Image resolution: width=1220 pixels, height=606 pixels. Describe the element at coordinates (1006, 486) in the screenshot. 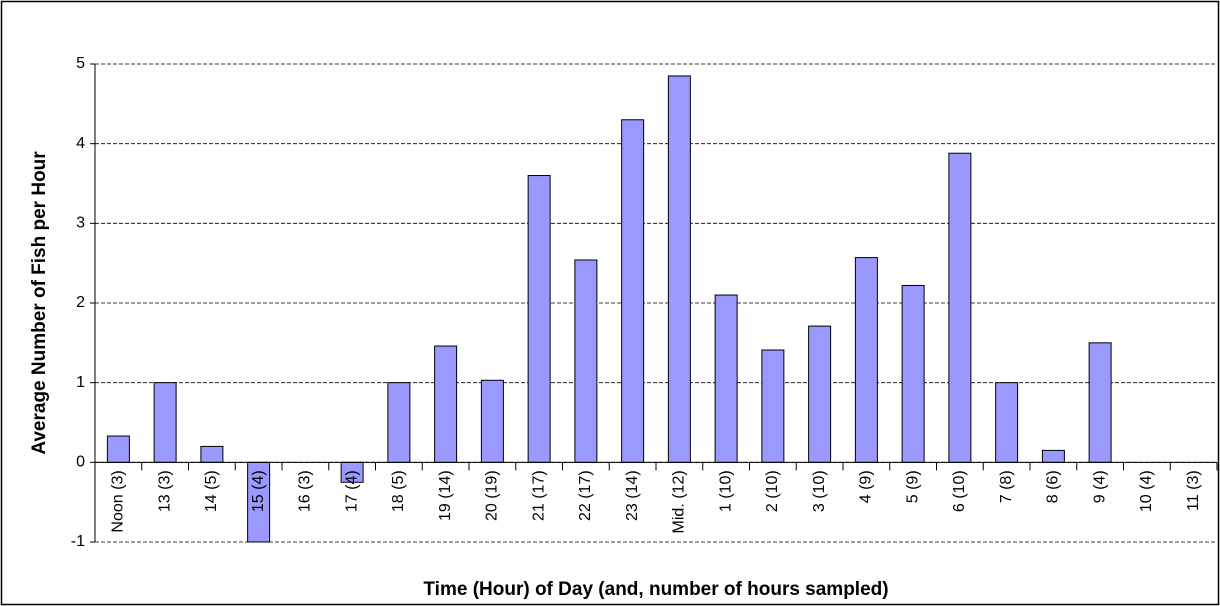

I see `x-tick-label: 7 (8)` at that location.